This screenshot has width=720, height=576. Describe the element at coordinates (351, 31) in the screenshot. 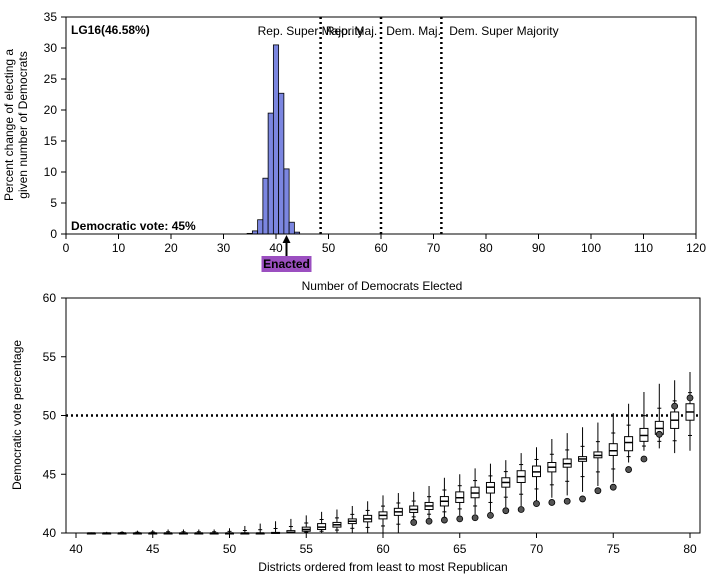

I see `region-label: Rep. Maj.` at that location.